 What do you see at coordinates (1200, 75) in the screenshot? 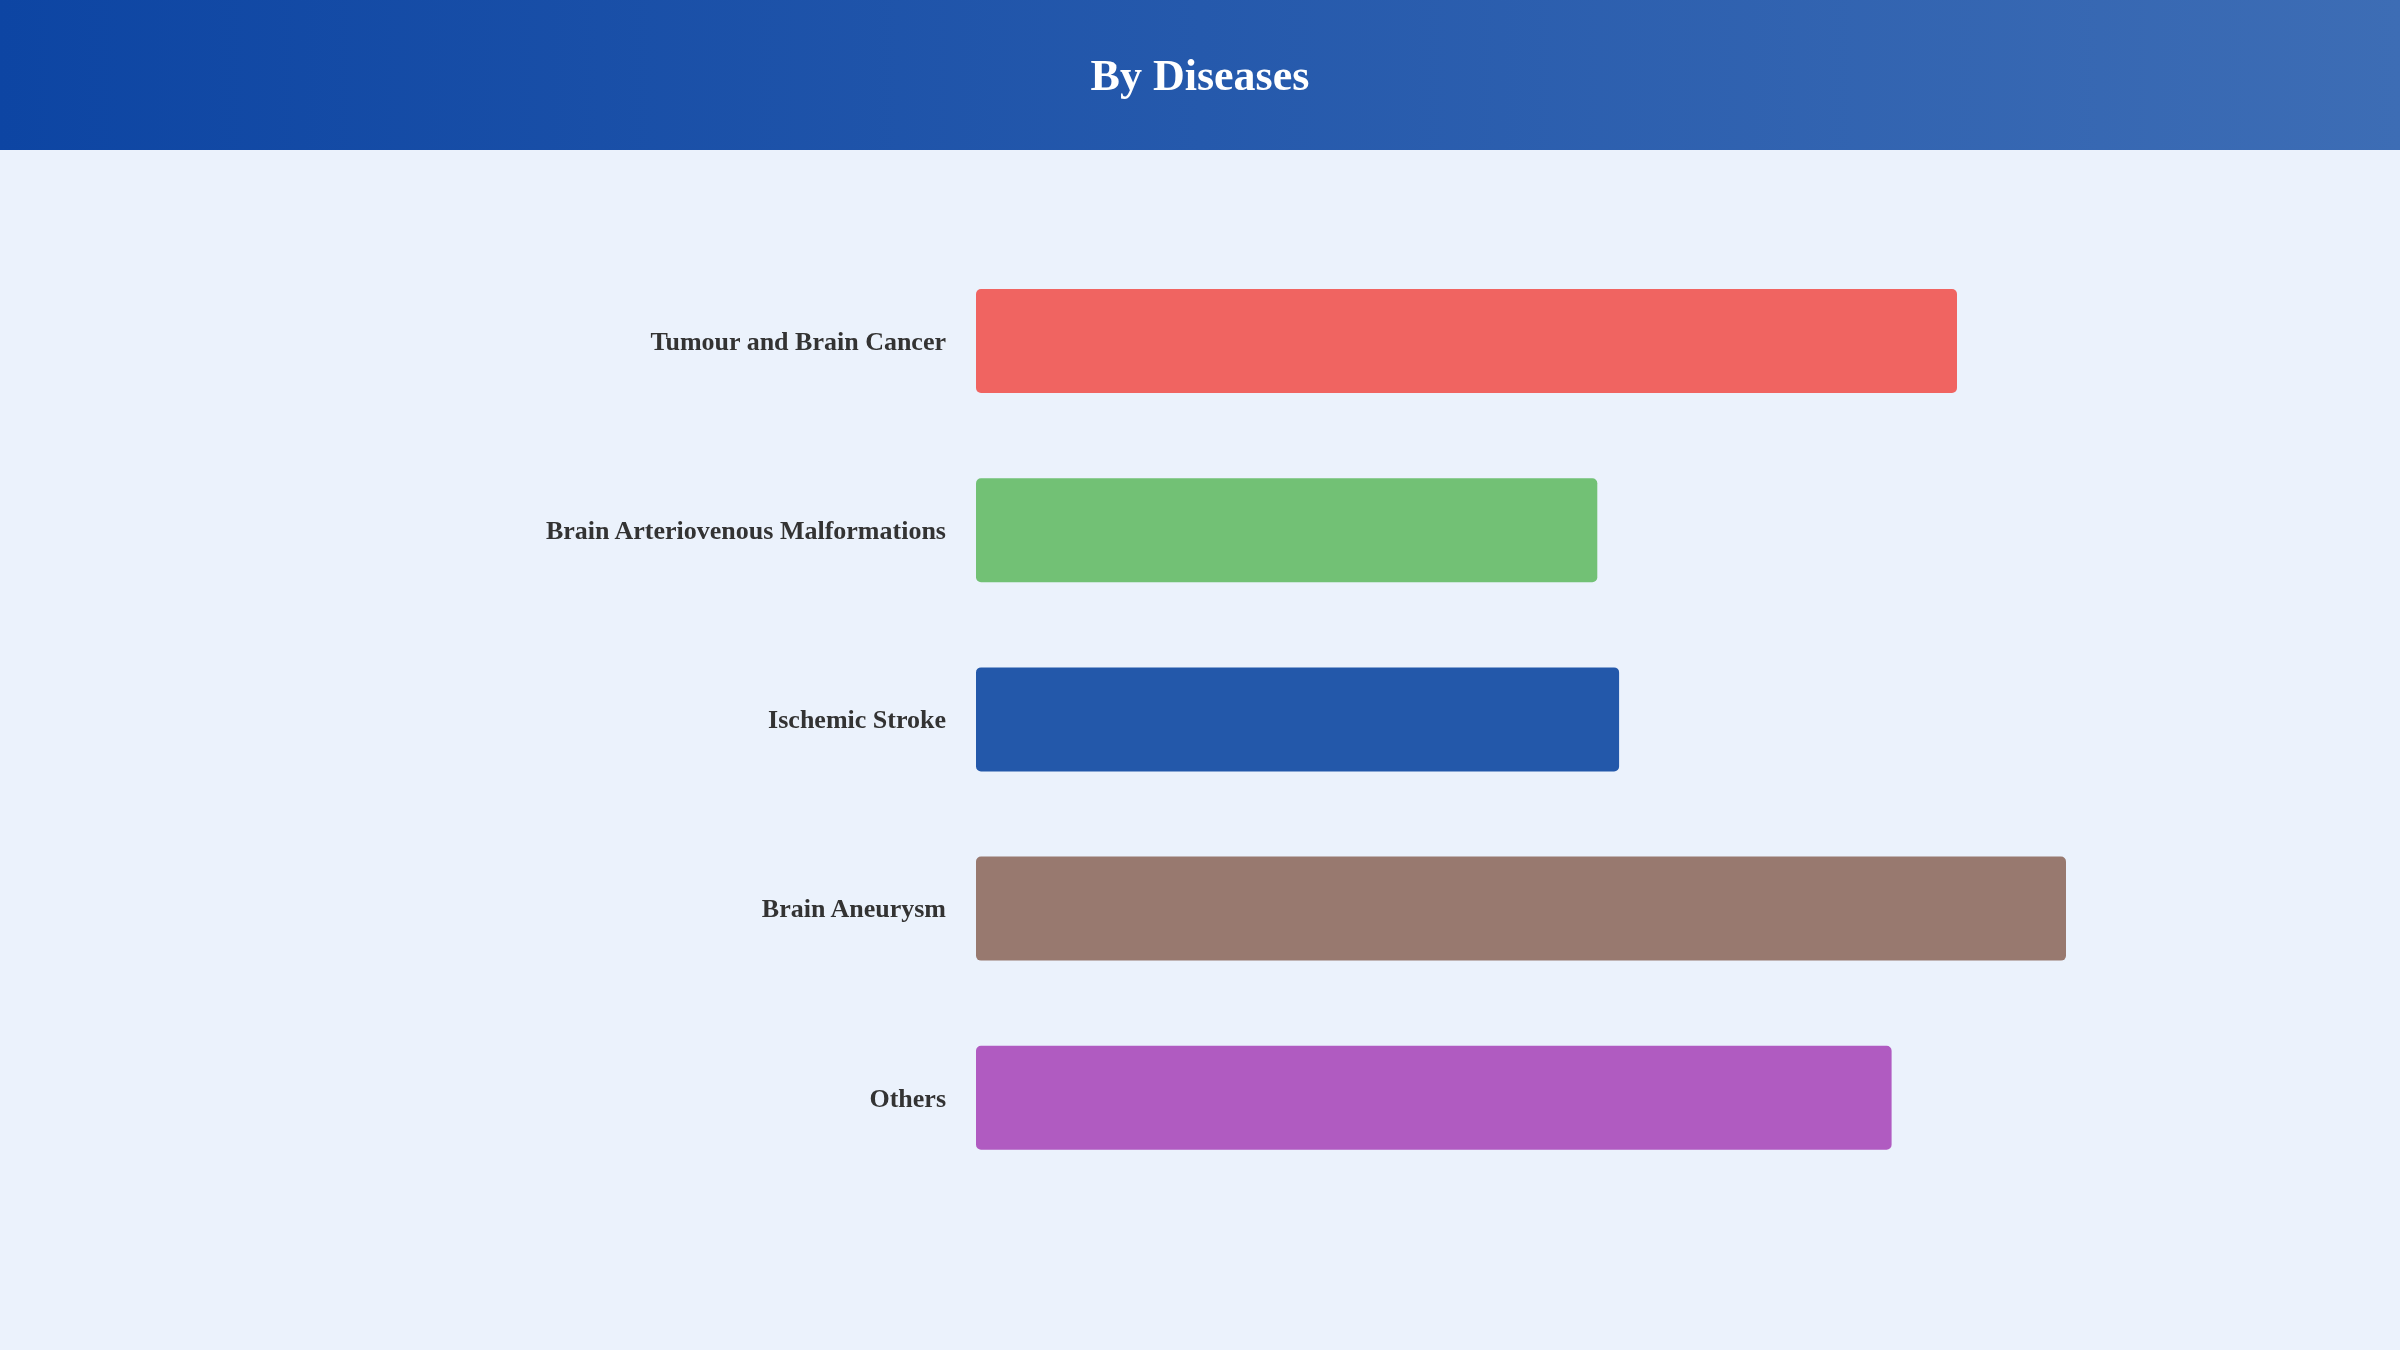
I see `chart-title: By Diseases` at bounding box center [1200, 75].